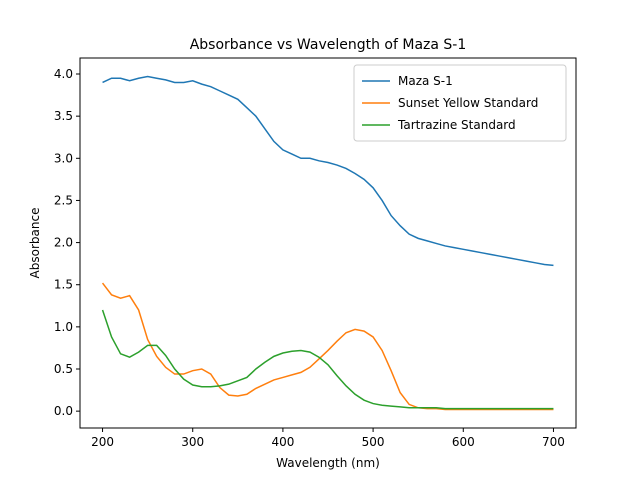 This screenshot has height=484, width=640. What do you see at coordinates (327, 359) in the screenshot?
I see `line` at bounding box center [327, 359].